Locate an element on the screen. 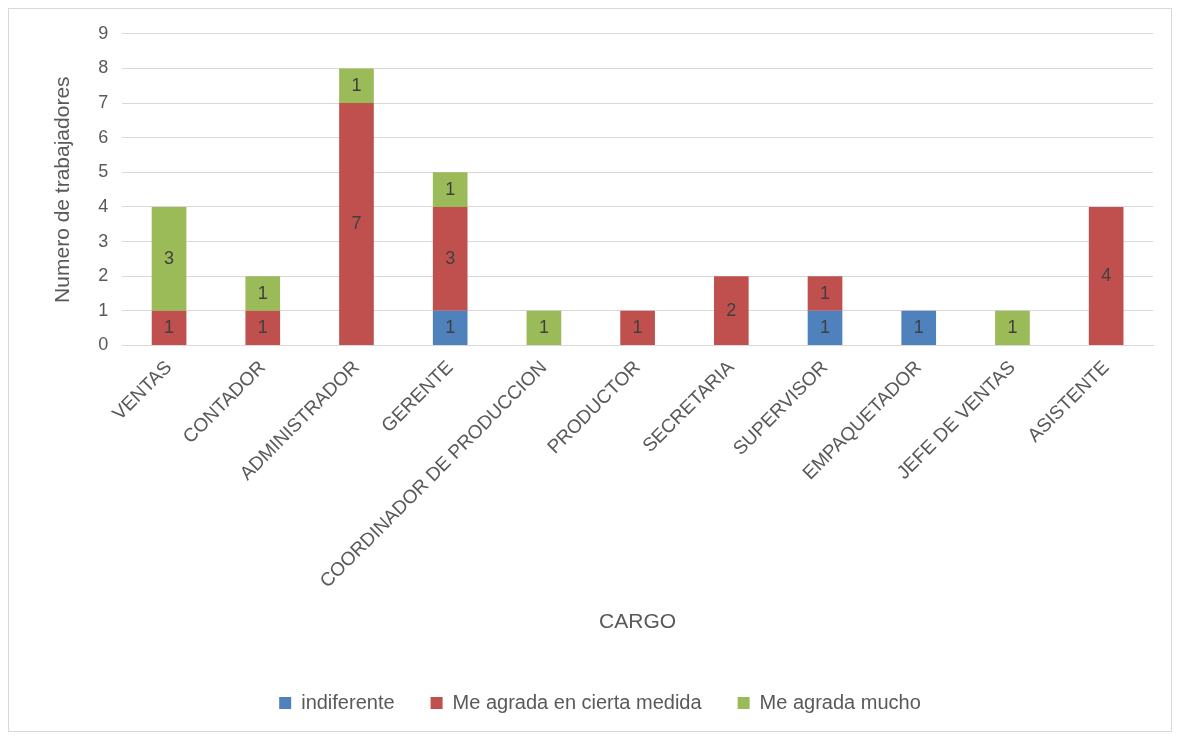 This screenshot has width=1180, height=740. y-tick-label: 3 is located at coordinates (103, 240).